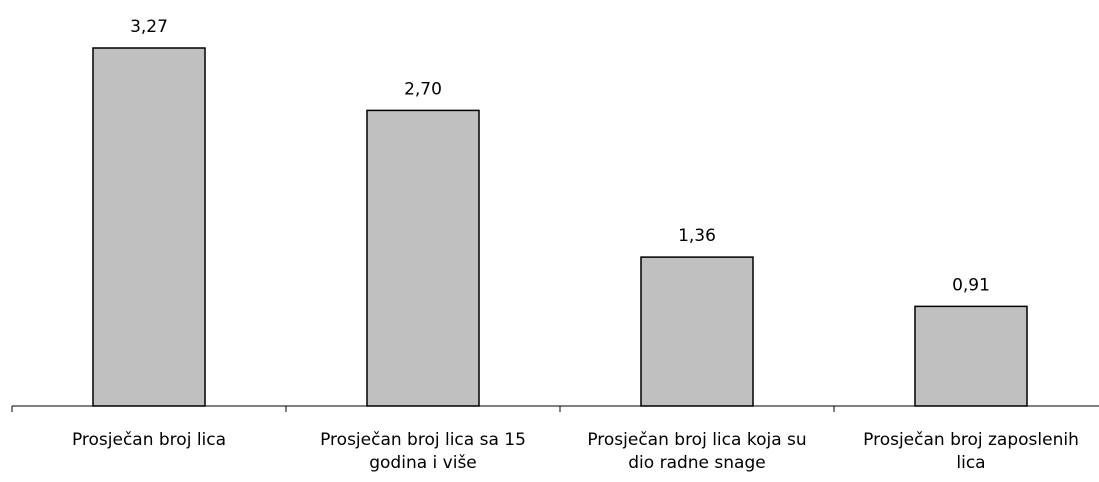 The width and height of the screenshot is (1099, 482). I want to click on value-label: 1,36, so click(697, 236).